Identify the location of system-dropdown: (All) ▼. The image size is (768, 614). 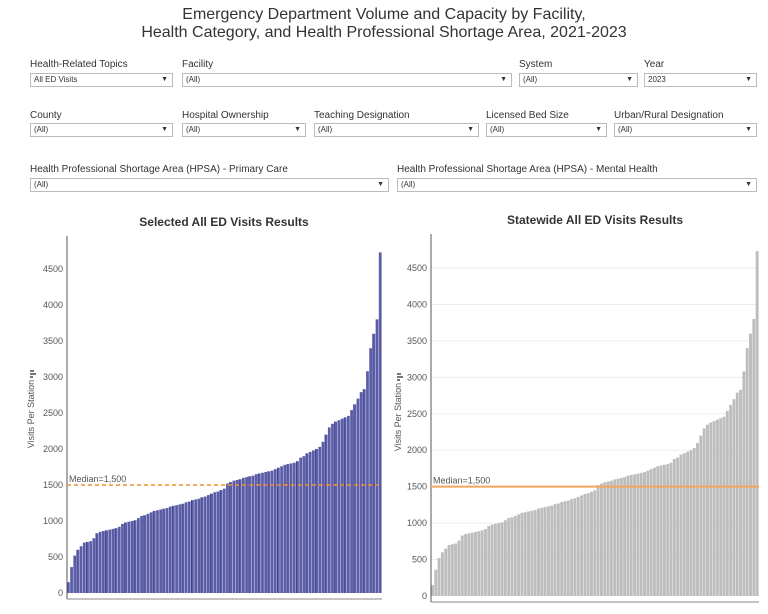
(578, 80).